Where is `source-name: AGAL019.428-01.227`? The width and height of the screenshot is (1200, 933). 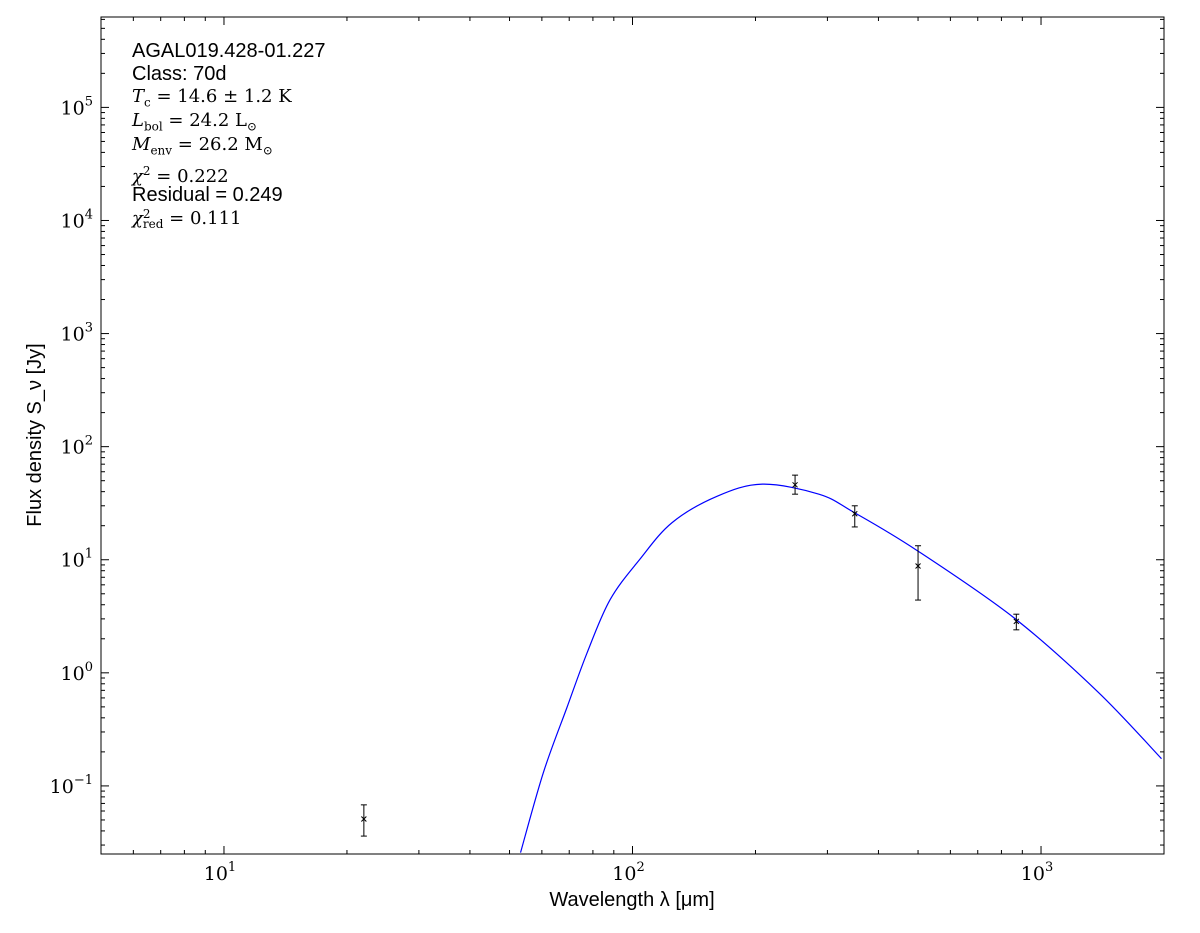
source-name: AGAL019.428-01.227 is located at coordinates (229, 51).